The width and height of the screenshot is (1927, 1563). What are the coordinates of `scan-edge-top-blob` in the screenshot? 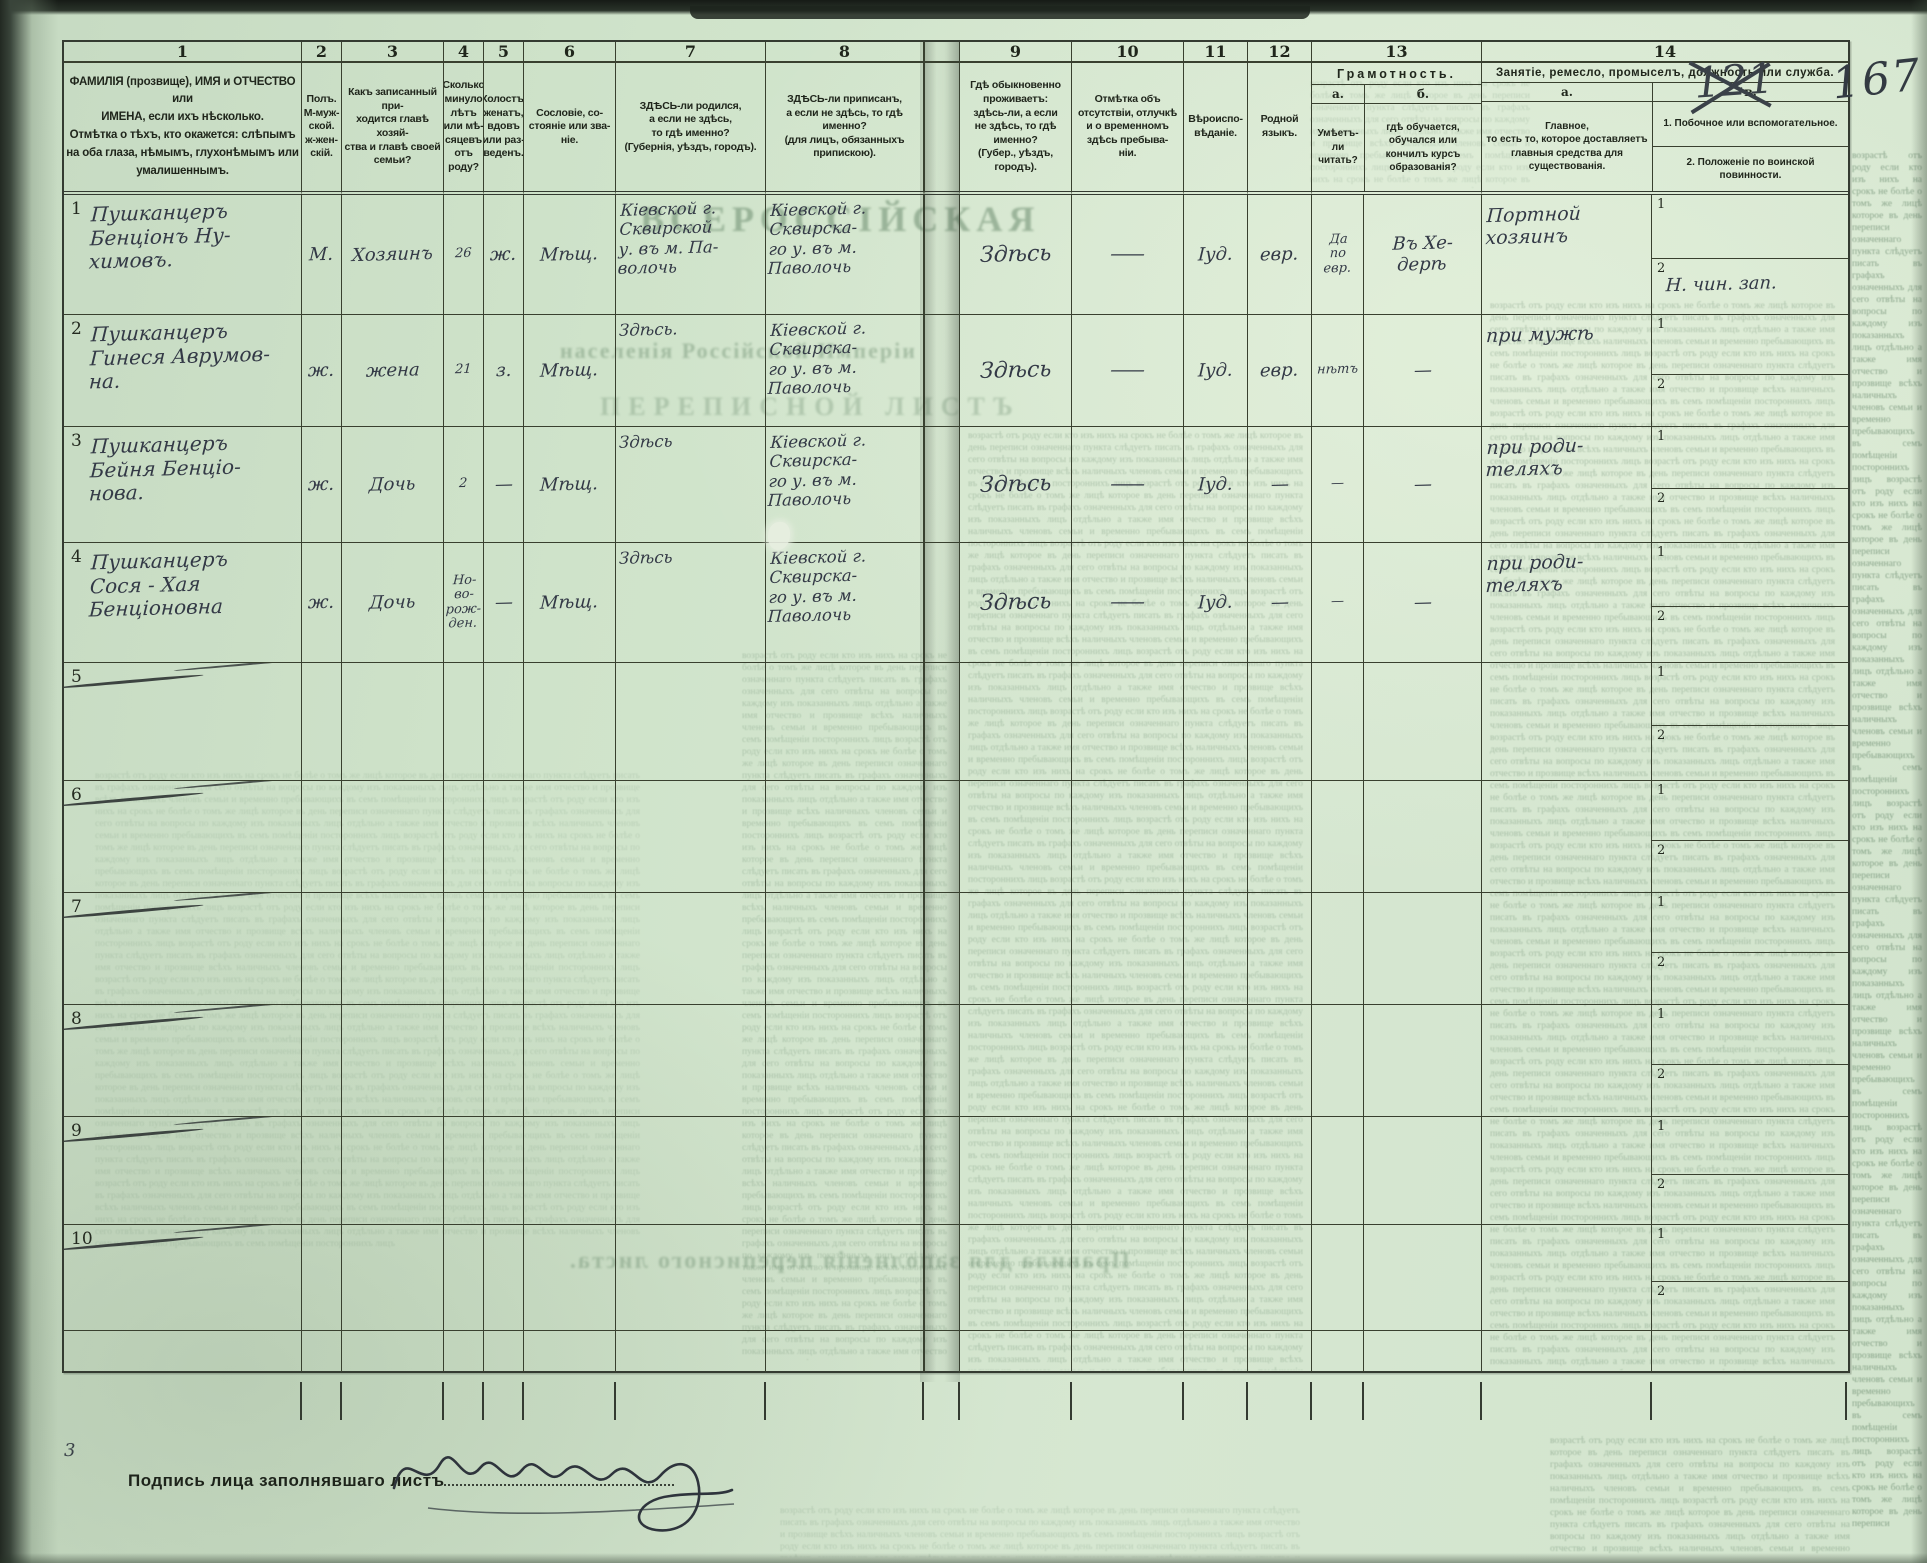 It's located at (1000, 12).